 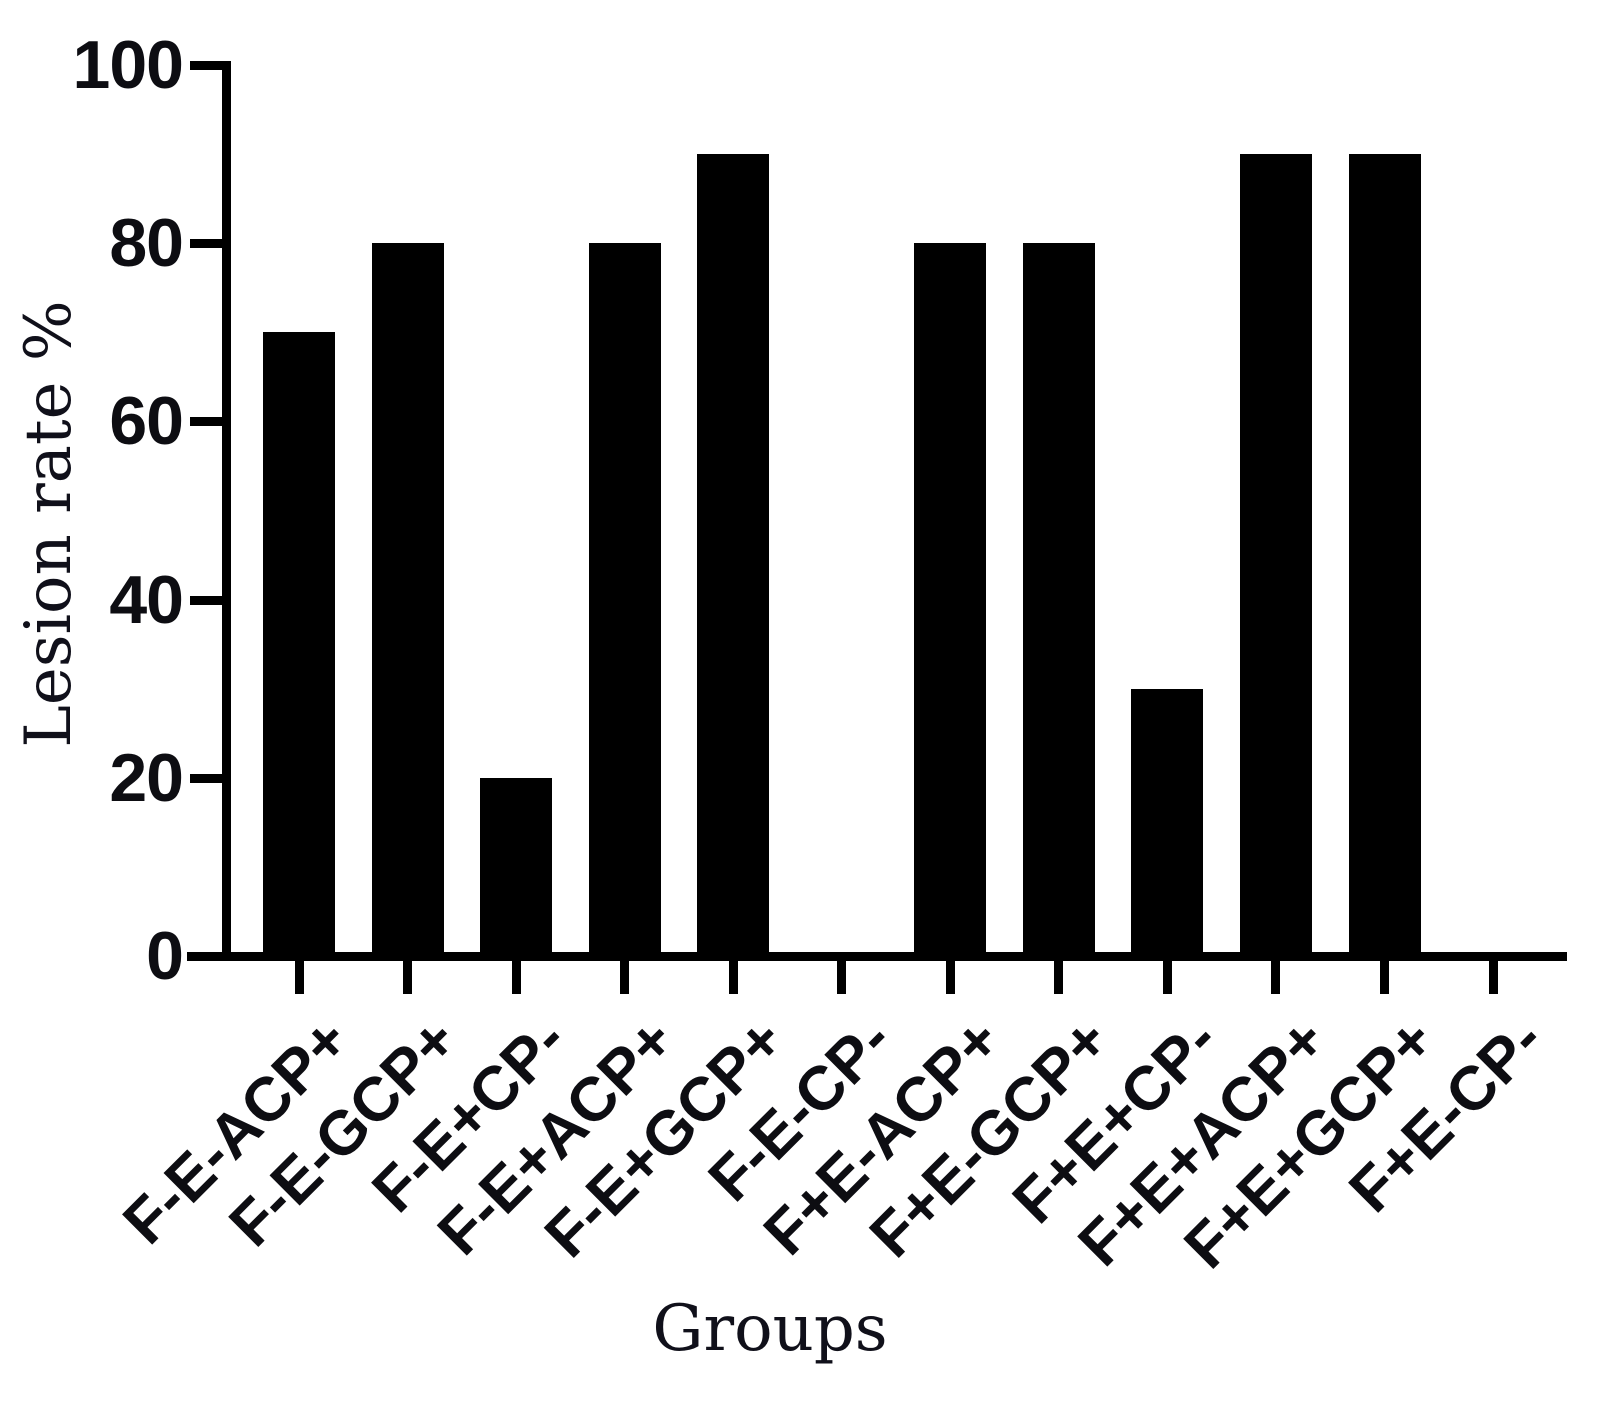 What do you see at coordinates (49, 524) in the screenshot?
I see `y-axis-title: Lesion rate %` at bounding box center [49, 524].